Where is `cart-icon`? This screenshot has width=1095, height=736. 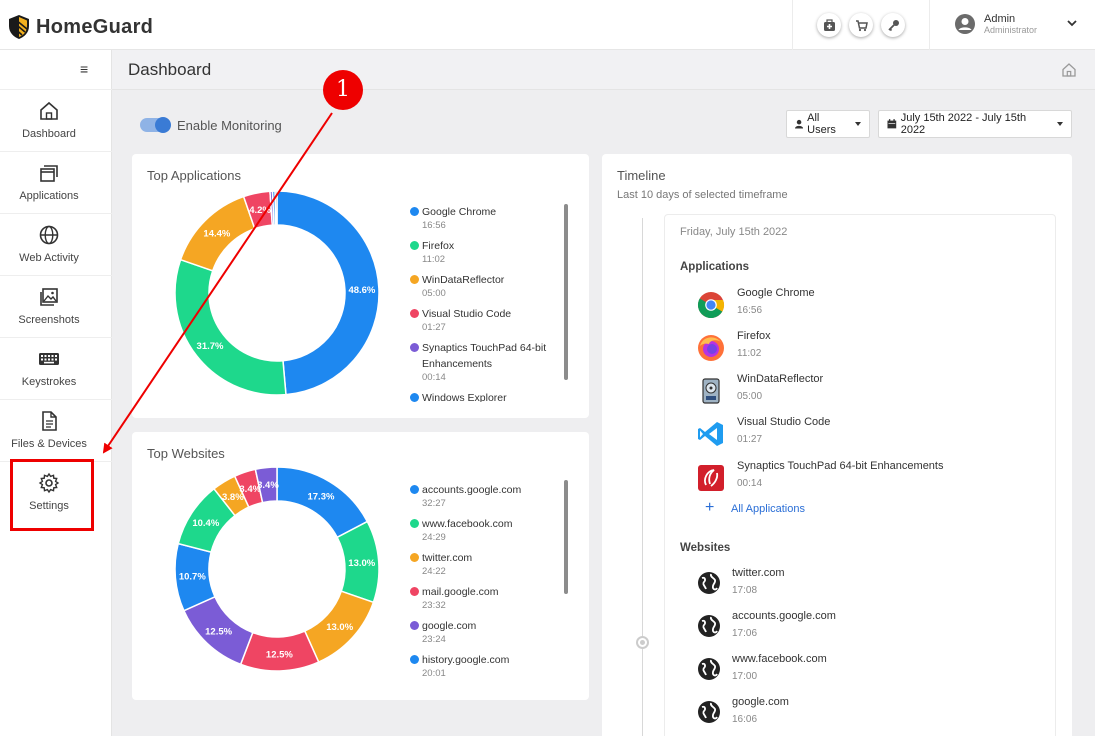
cart-icon is located at coordinates (861, 25).